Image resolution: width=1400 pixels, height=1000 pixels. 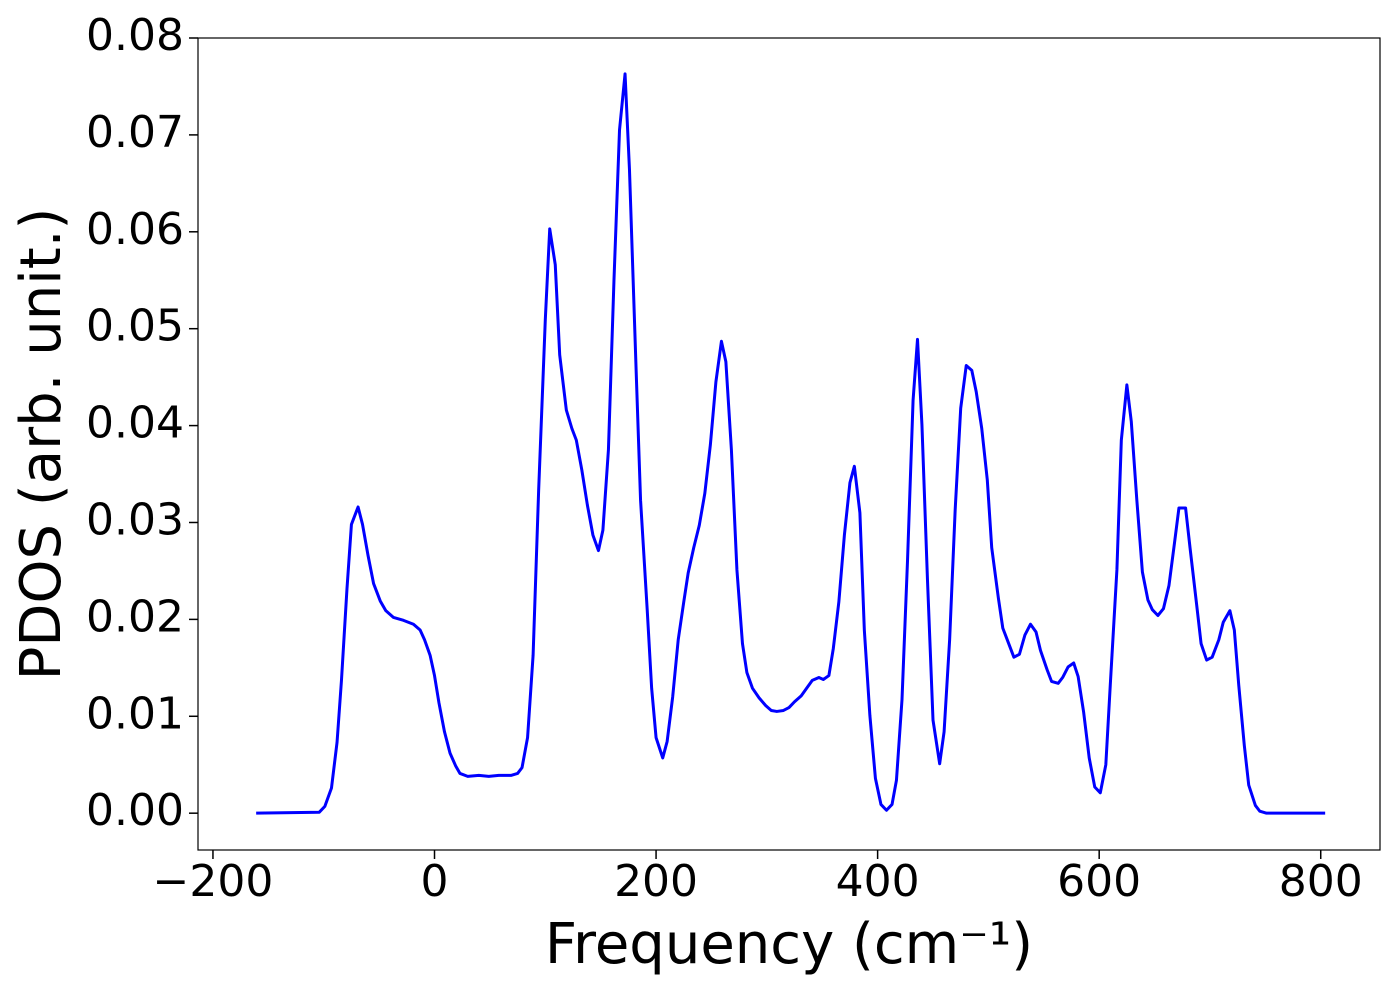 I want to click on y-axis-label: PDOS (arb. unit.), so click(x=41, y=444).